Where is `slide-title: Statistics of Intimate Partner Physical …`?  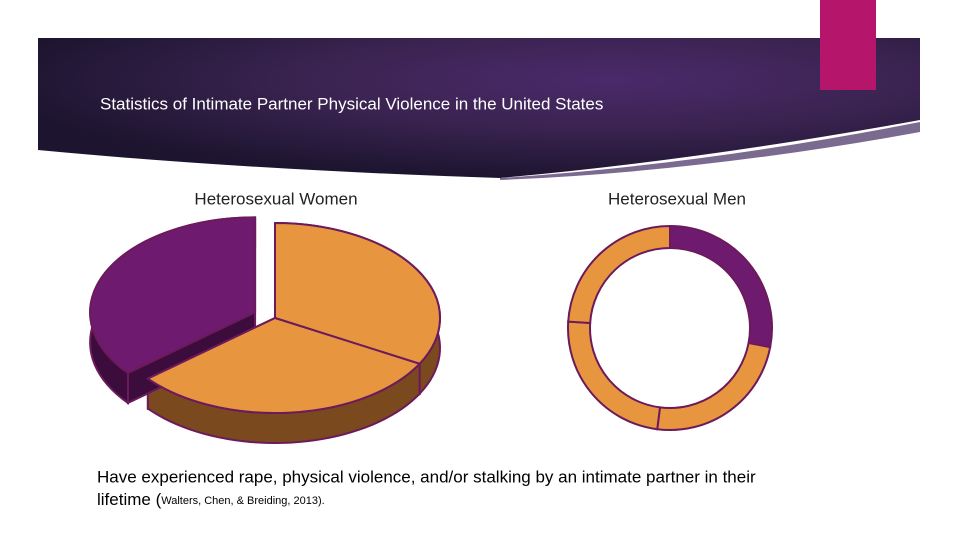
slide-title: Statistics of Intimate Partner Physical … is located at coordinates (351, 103).